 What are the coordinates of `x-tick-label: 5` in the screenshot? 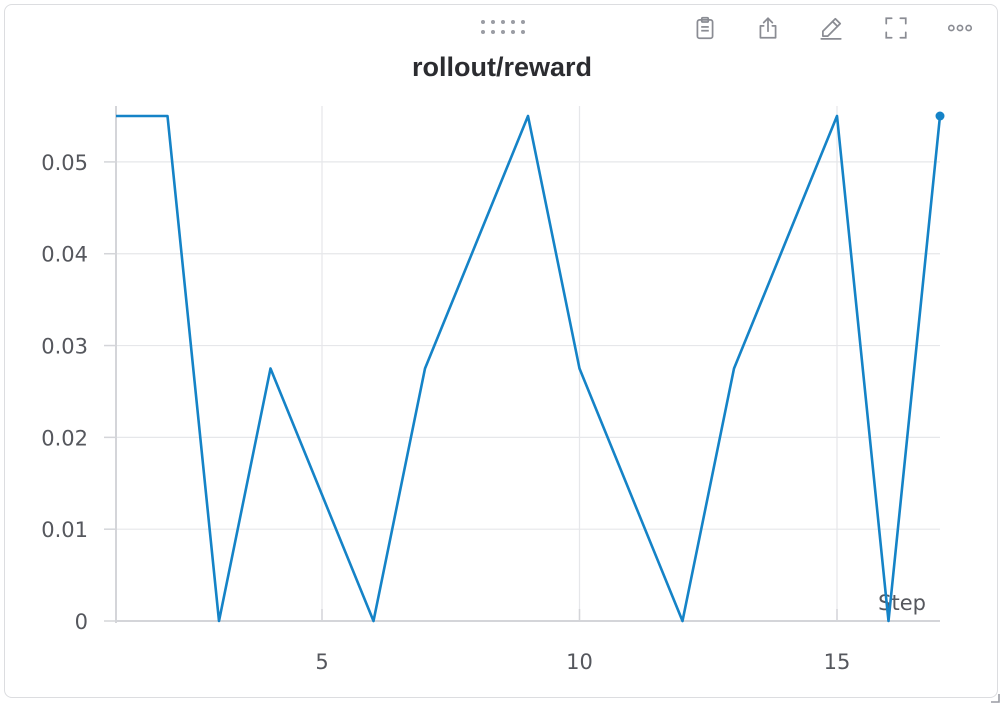 It's located at (321, 662).